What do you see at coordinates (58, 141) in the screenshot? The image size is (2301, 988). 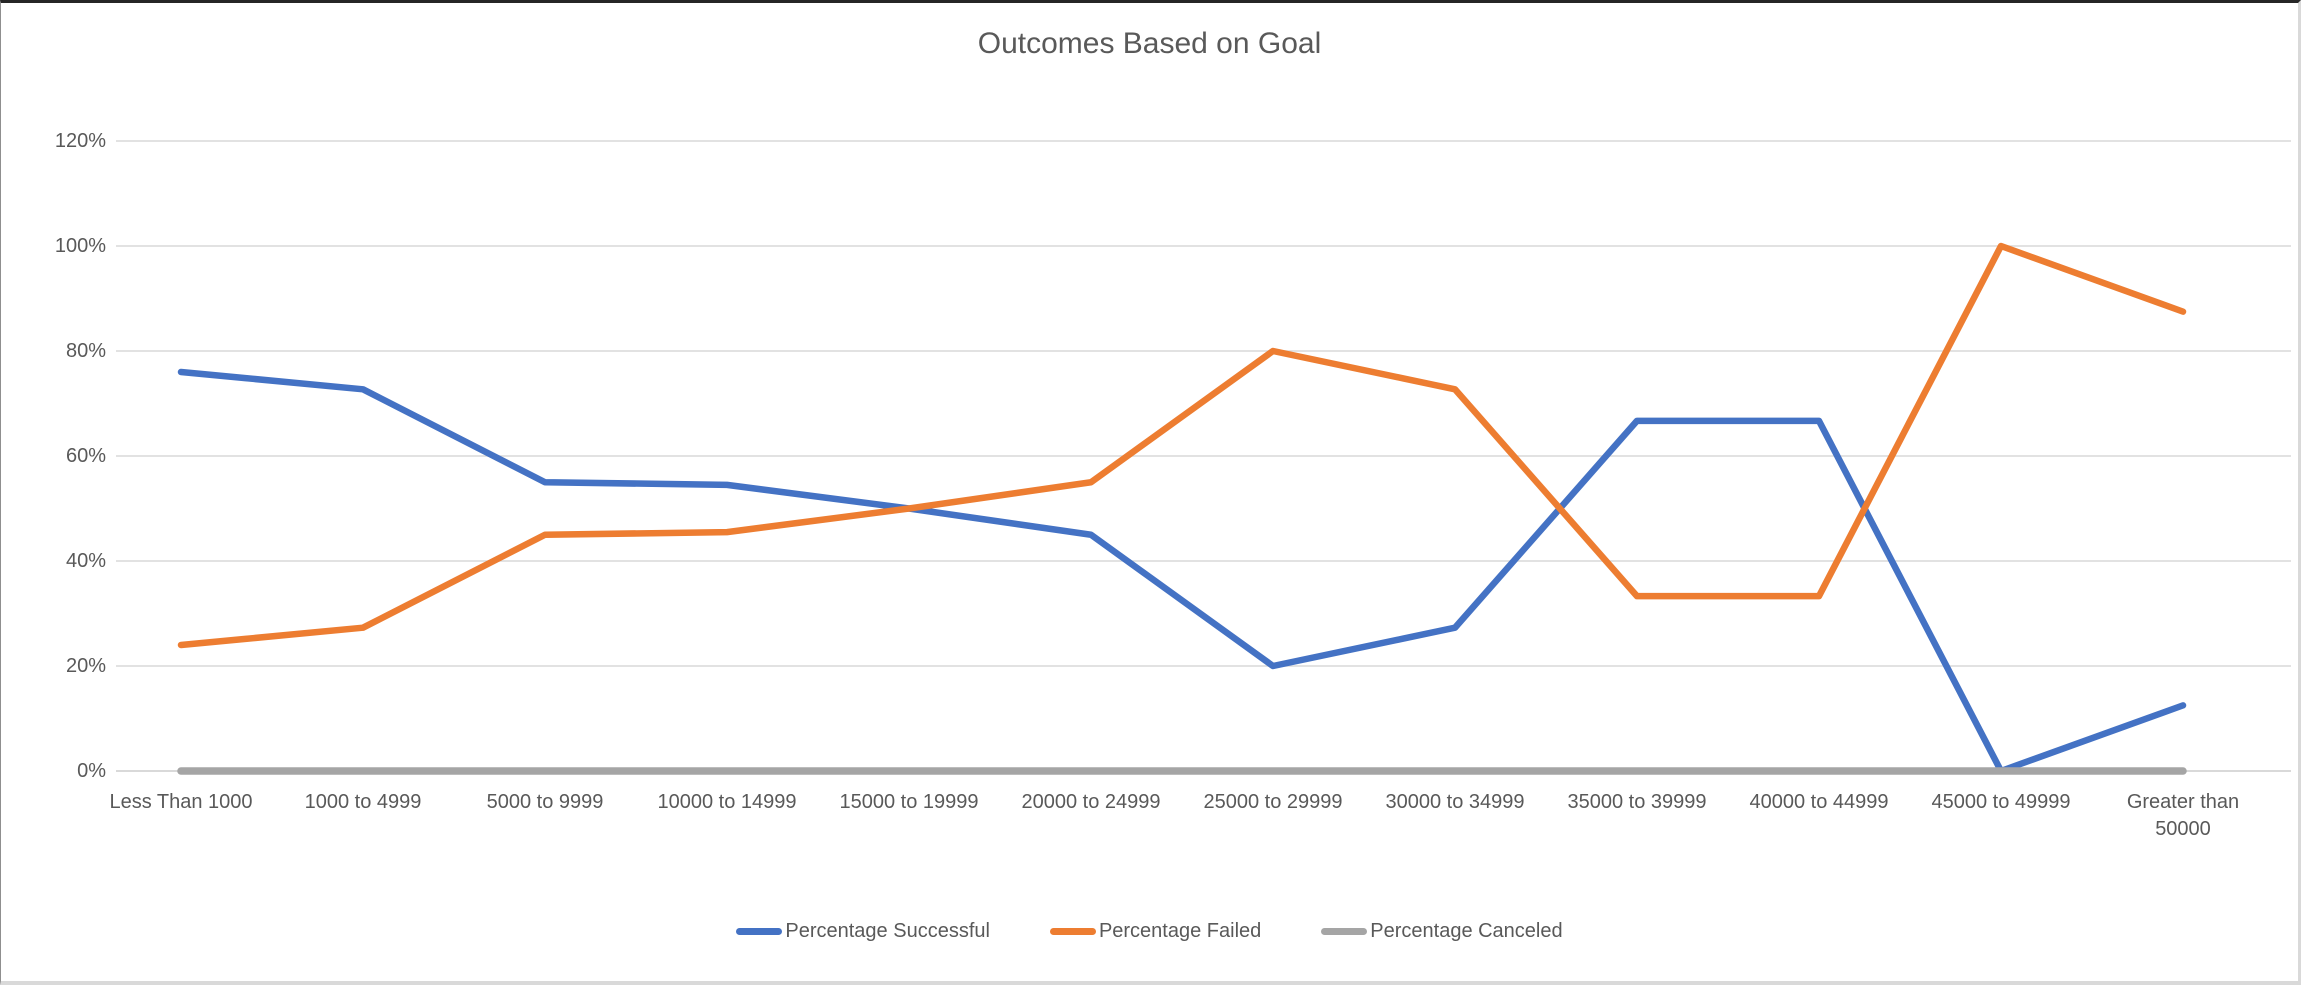 I see `y-tick-label-120%: 120%` at bounding box center [58, 141].